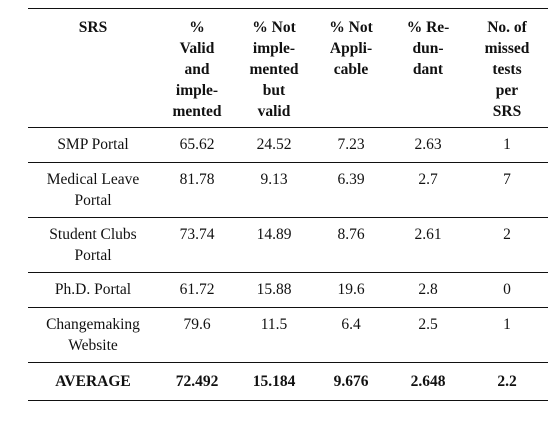  What do you see at coordinates (351, 335) in the screenshot?
I see `cell-not-applicable: 6.4` at bounding box center [351, 335].